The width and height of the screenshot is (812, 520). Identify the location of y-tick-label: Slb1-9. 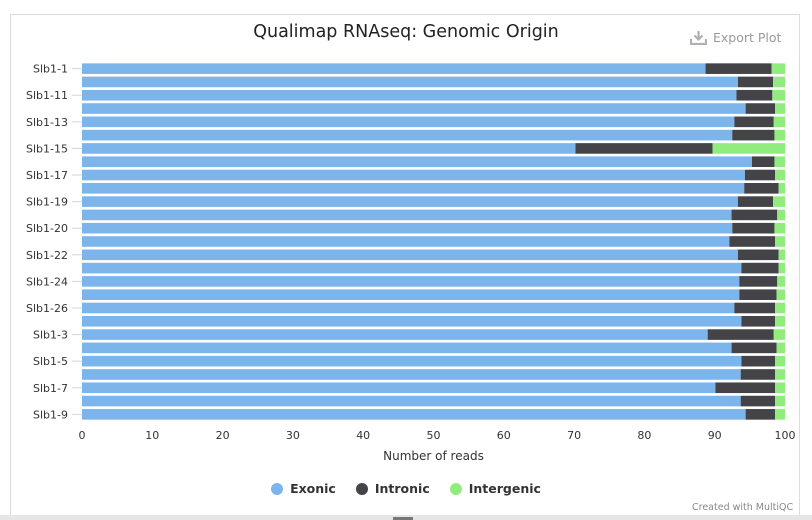
(50, 414).